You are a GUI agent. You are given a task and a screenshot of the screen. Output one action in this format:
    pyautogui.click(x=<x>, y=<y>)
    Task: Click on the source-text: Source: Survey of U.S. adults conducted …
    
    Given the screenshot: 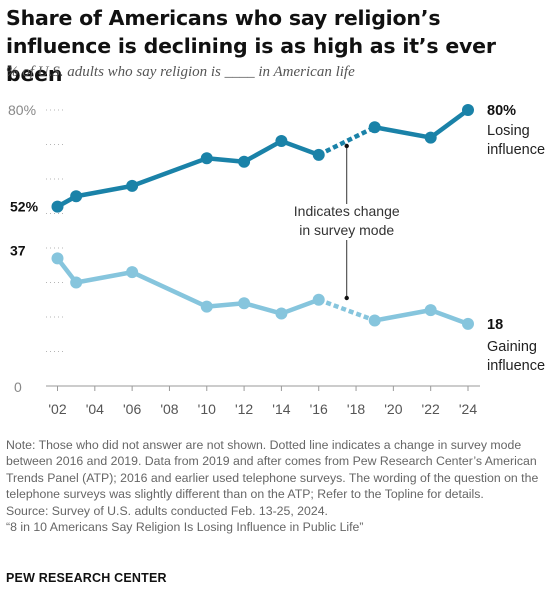 What is the action you would take?
    pyautogui.click(x=167, y=510)
    